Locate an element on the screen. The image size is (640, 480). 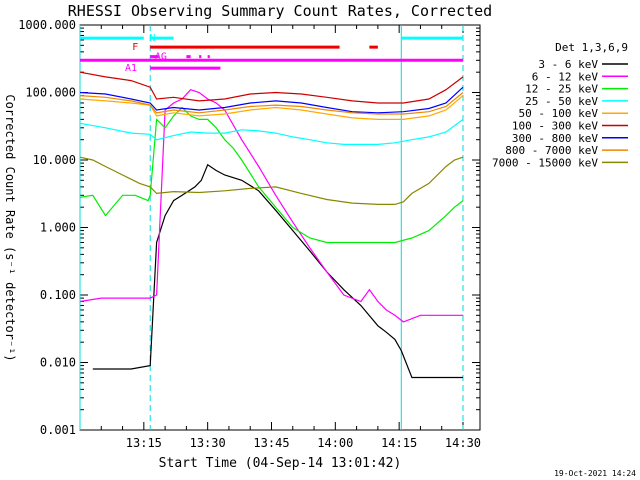
y-tick-label: 0.001 is located at coordinates (58, 430).